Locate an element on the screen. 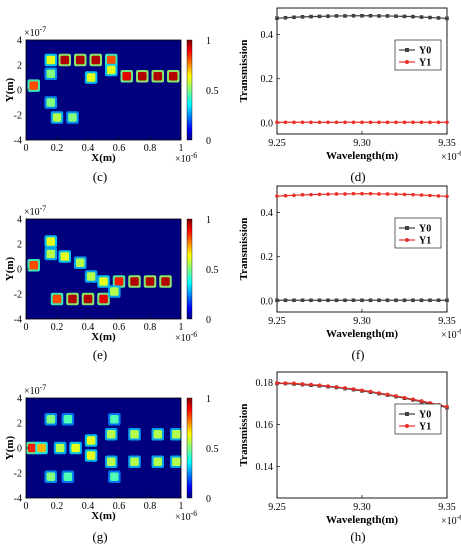 The image size is (461, 555). panel-label-e: (e) is located at coordinates (100, 354).